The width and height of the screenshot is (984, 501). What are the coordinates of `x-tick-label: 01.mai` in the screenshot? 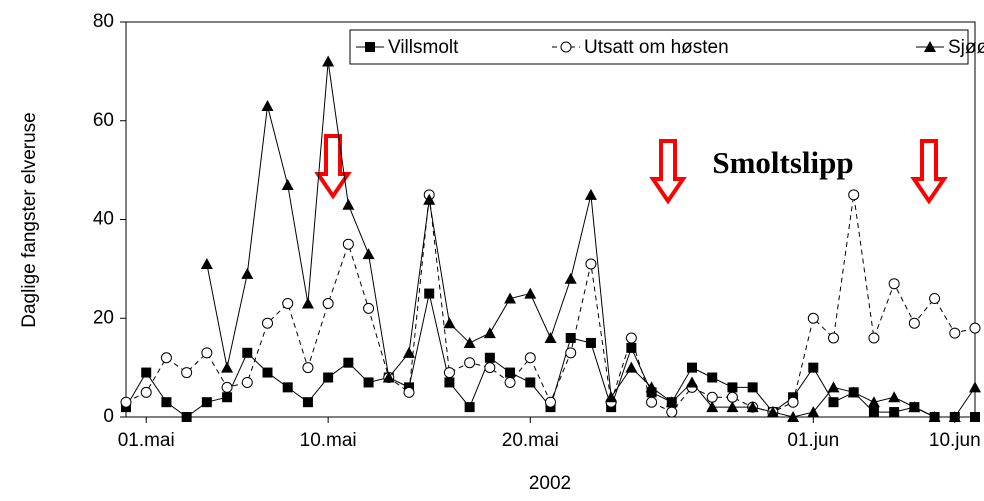 It's located at (146, 440).